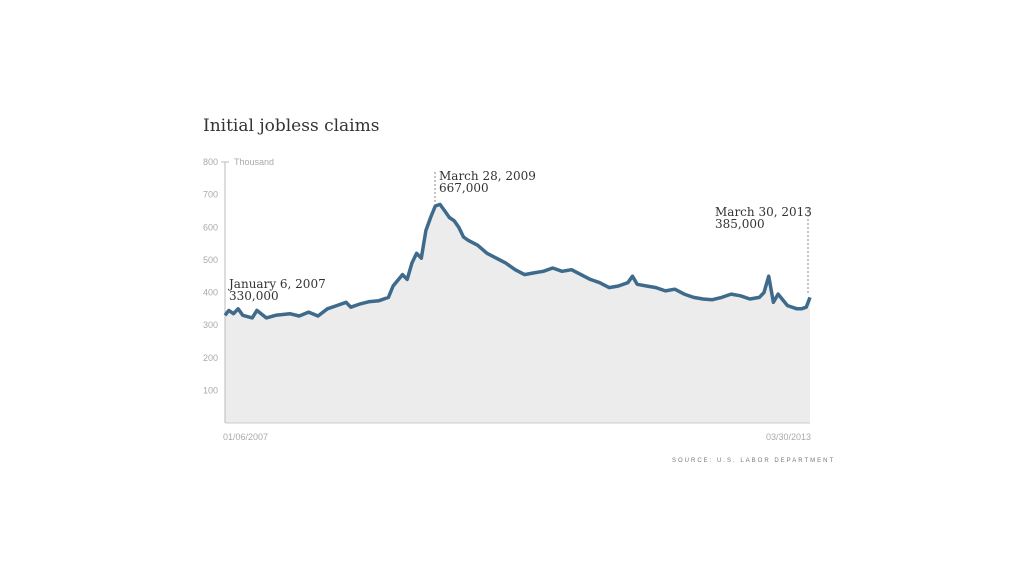 The width and height of the screenshot is (1024, 576). Describe the element at coordinates (210, 227) in the screenshot. I see `y-tick-label: 600` at that location.